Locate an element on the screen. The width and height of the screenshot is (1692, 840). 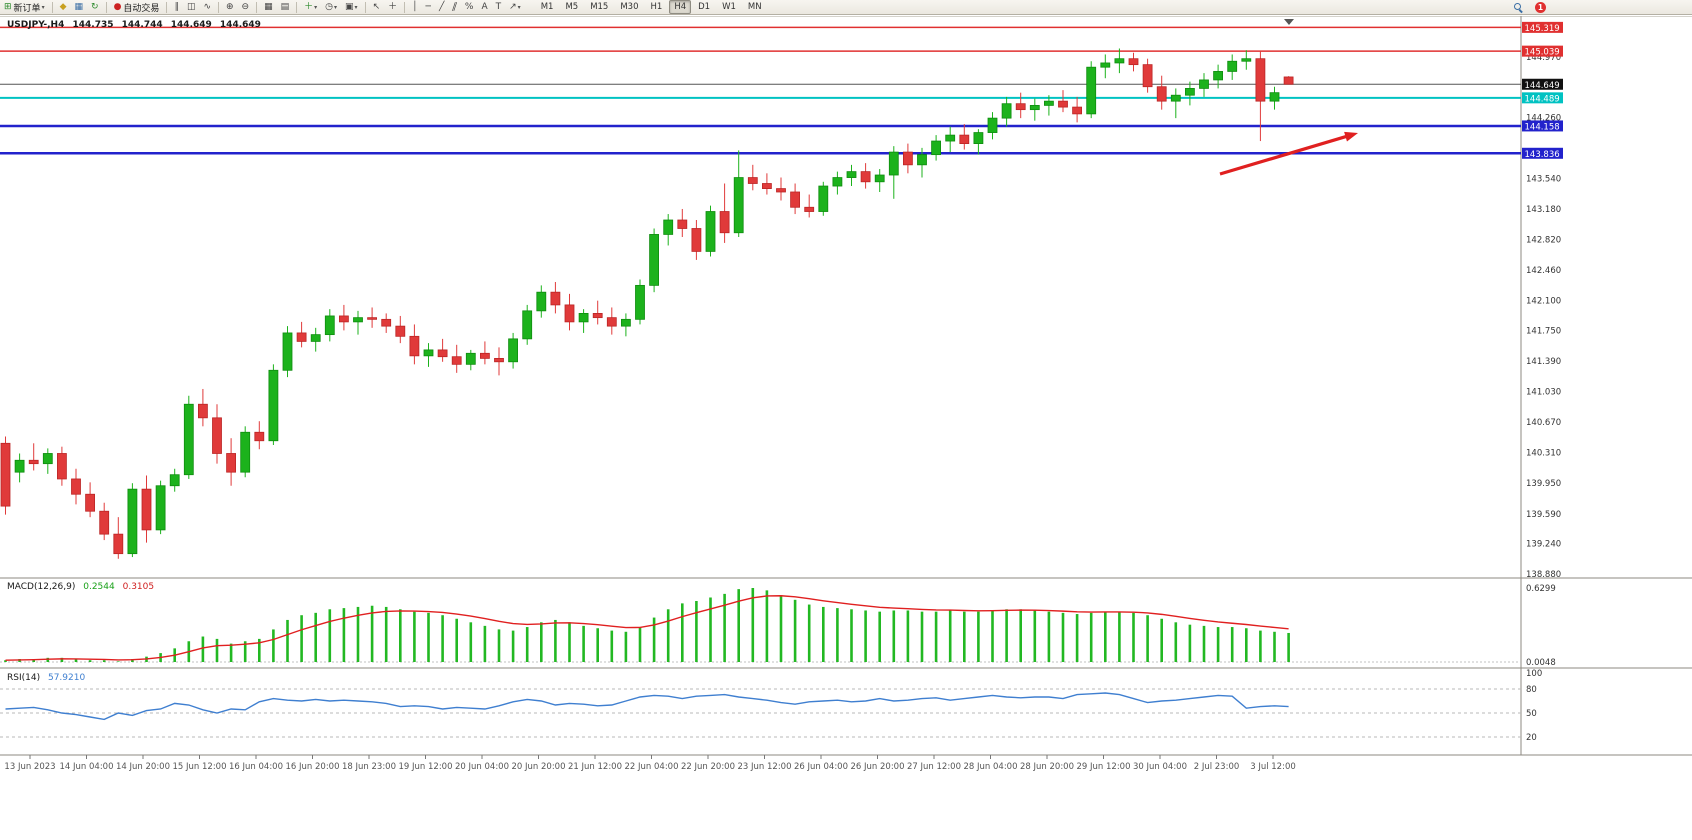
text-button: A is located at coordinates (484, 7).